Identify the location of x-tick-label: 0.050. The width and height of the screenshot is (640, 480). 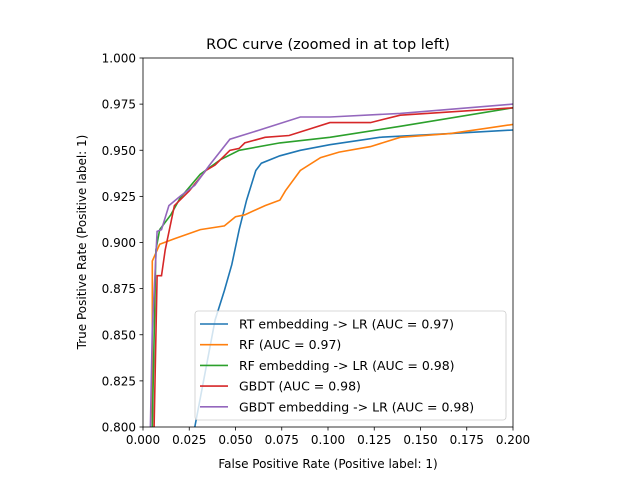
(235, 440).